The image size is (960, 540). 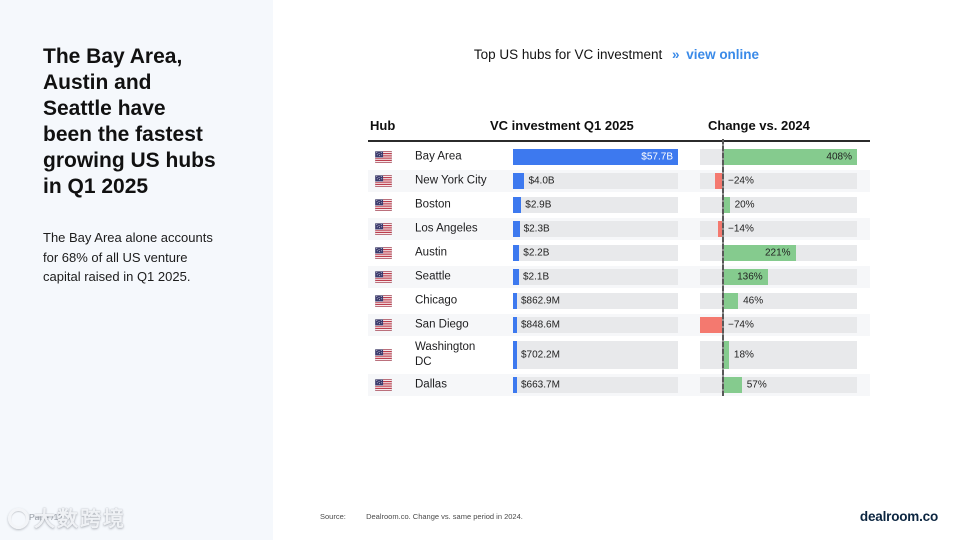 What do you see at coordinates (433, 276) in the screenshot?
I see `hub-name: Seattle` at bounding box center [433, 276].